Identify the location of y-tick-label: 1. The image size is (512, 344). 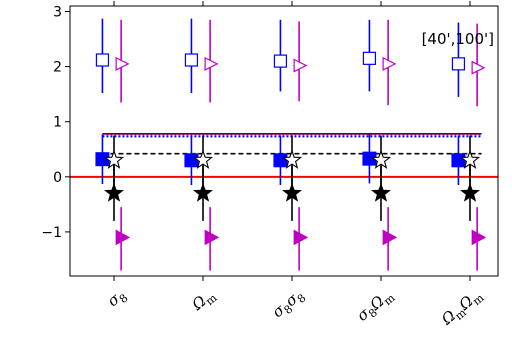
(57, 123).